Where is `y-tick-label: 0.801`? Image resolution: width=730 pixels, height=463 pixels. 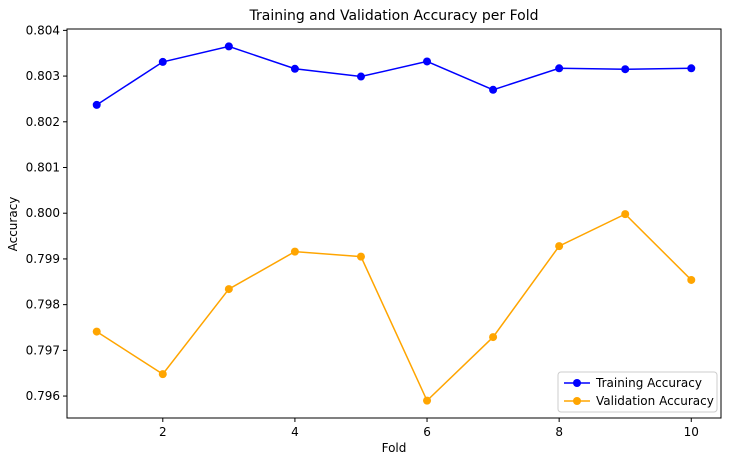 y-tick-label: 0.801 is located at coordinates (43, 168).